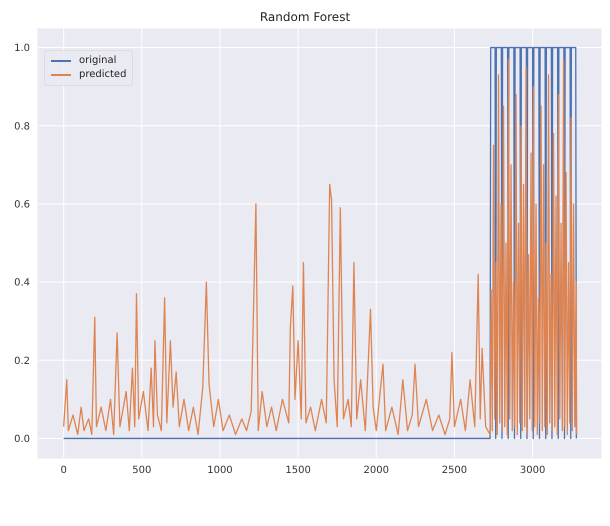 The width and height of the screenshot is (610, 526). Describe the element at coordinates (220, 470) in the screenshot. I see `x-tick-label: 1000` at that location.